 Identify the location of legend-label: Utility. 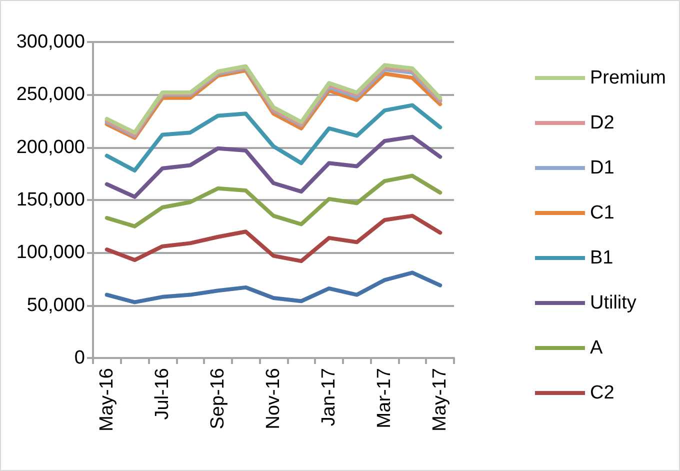
(613, 303).